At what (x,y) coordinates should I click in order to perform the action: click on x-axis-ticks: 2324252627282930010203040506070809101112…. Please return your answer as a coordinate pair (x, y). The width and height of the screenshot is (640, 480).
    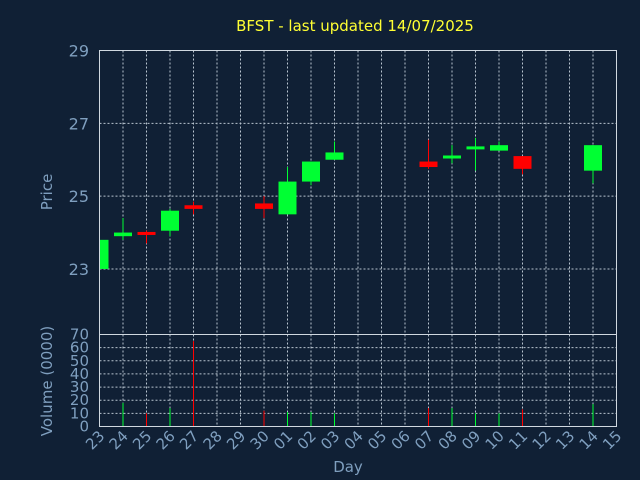
    Looking at the image, I should click on (353, 440).